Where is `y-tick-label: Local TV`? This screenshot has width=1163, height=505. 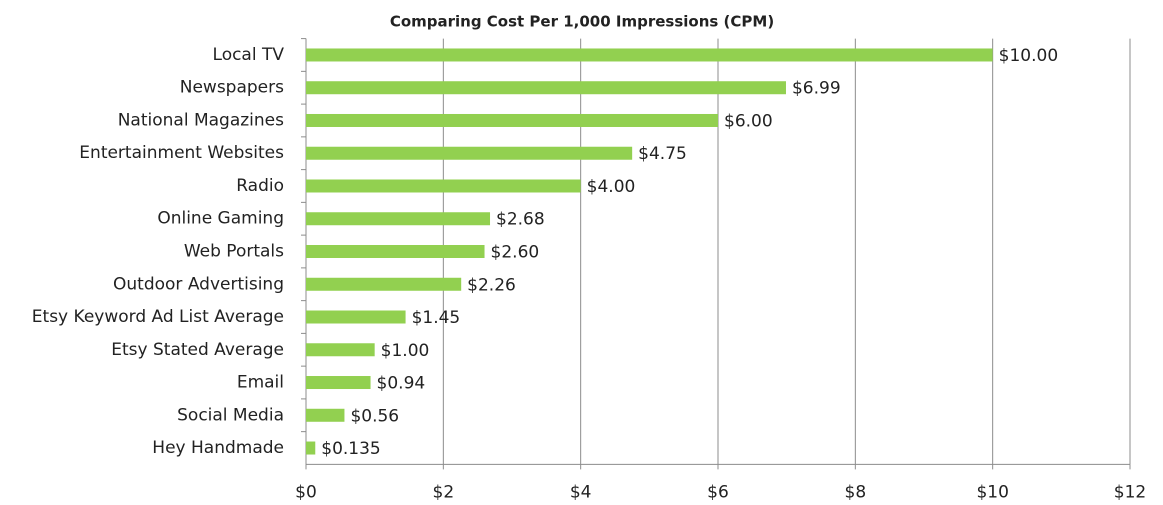 y-tick-label: Local TV is located at coordinates (249, 55).